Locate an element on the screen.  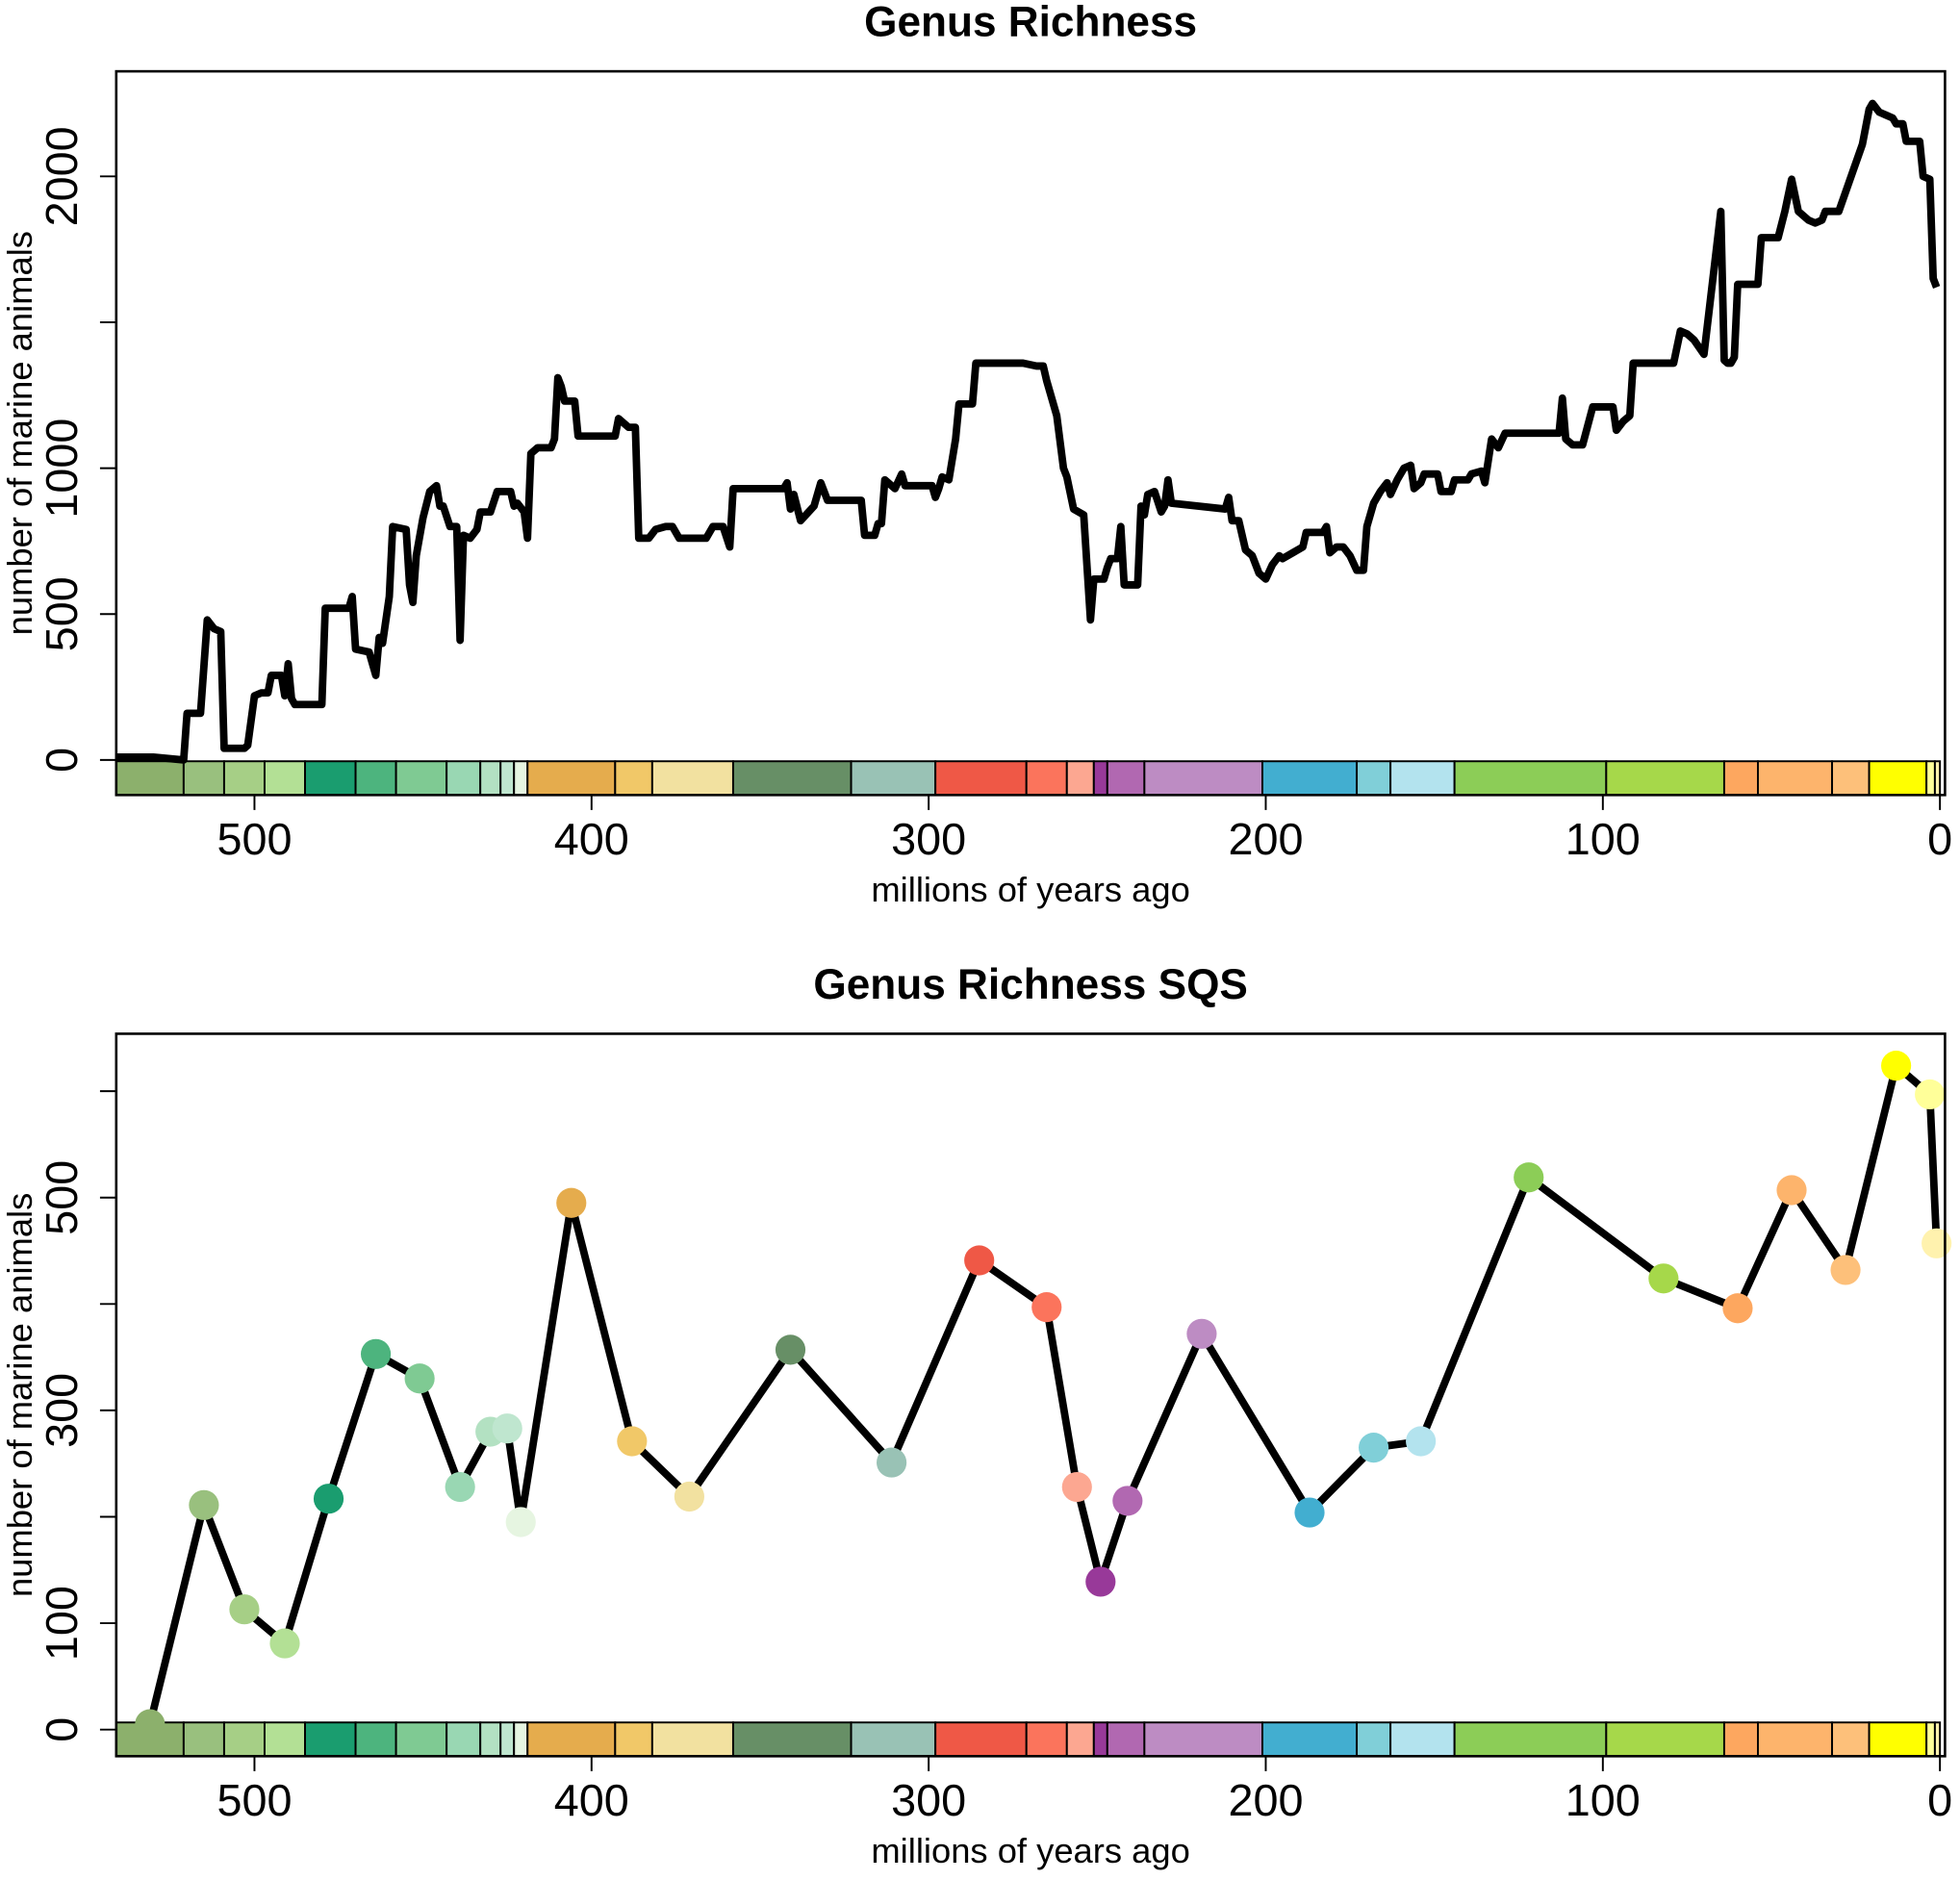
y-tick-label: 2000 is located at coordinates (62, 176).